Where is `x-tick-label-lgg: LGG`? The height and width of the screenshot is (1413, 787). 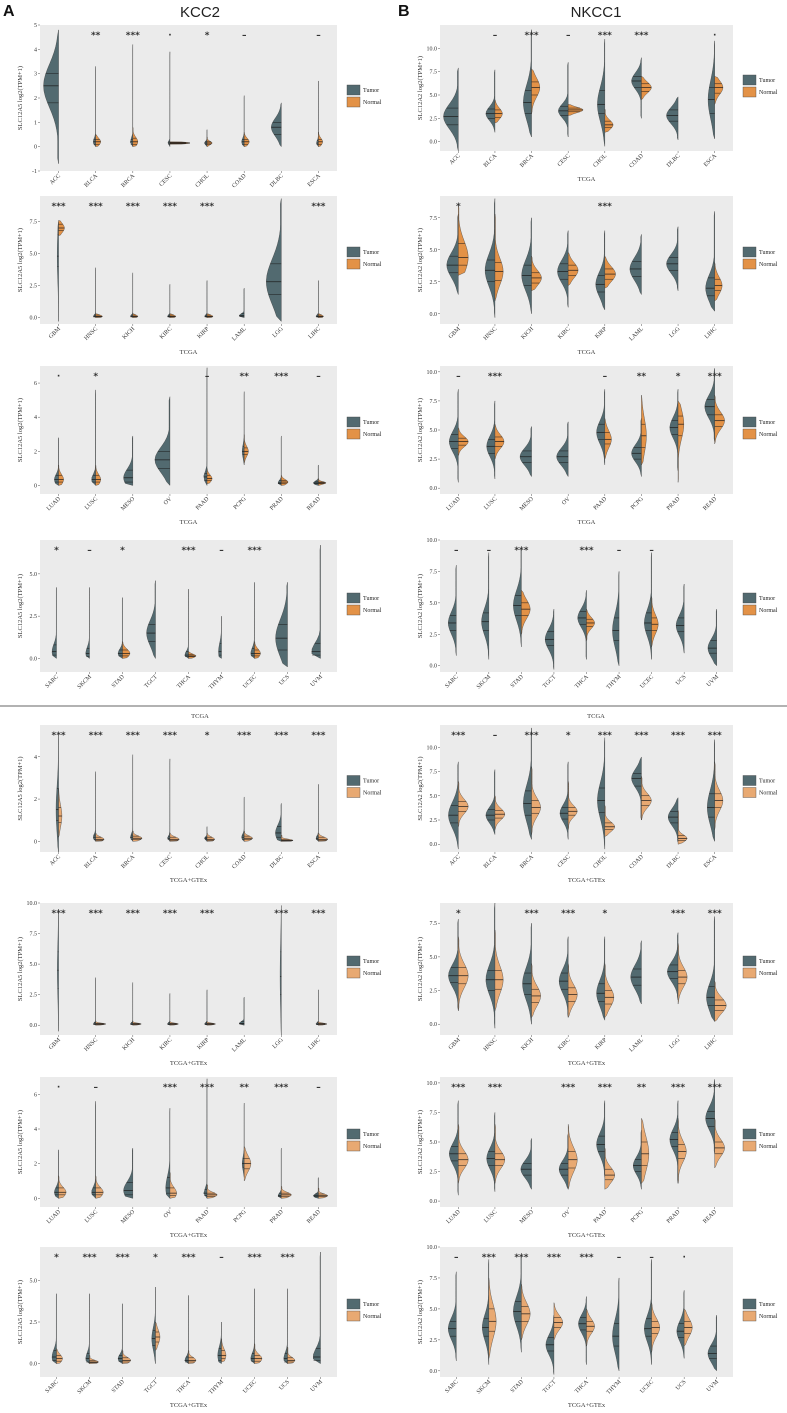 x-tick-label-lgg: LGG is located at coordinates (675, 332).